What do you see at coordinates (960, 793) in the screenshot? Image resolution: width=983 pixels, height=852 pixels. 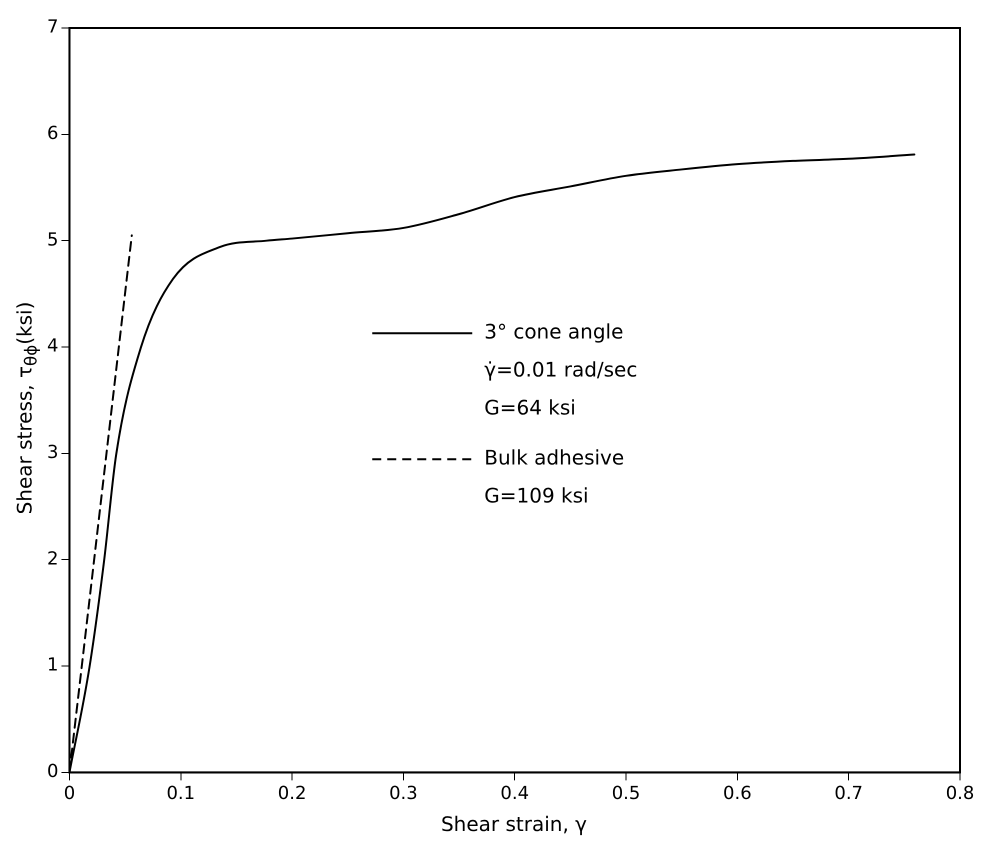 I see `x-tick-label: 0.8` at bounding box center [960, 793].